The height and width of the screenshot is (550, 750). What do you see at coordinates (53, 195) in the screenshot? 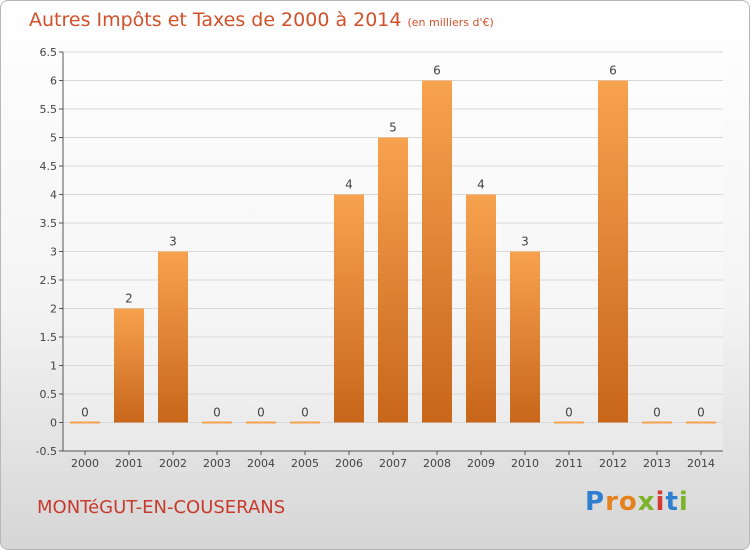
I see `y-tick-label: 4` at bounding box center [53, 195].